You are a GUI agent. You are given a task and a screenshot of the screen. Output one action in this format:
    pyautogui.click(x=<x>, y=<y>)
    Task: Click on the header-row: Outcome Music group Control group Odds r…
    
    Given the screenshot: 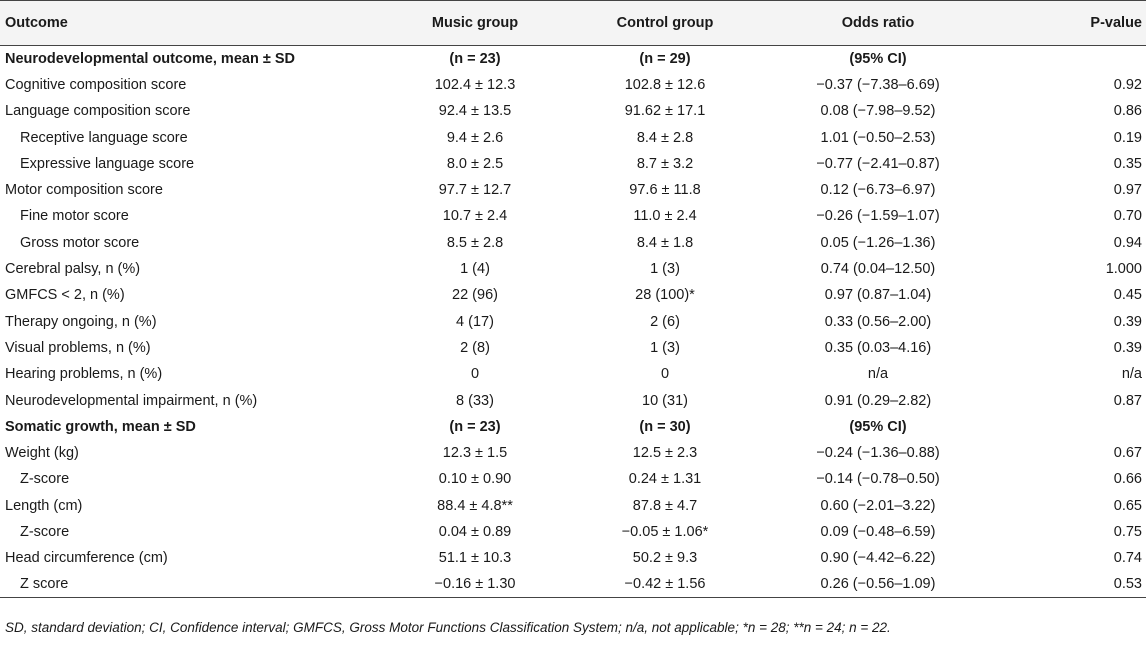 What is the action you would take?
    pyautogui.click(x=573, y=23)
    